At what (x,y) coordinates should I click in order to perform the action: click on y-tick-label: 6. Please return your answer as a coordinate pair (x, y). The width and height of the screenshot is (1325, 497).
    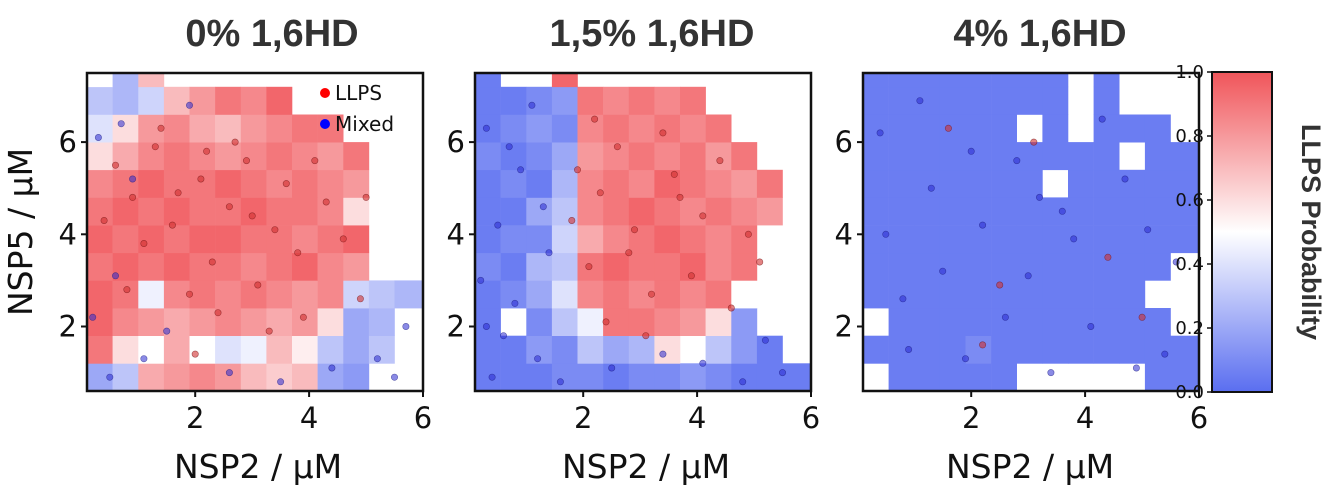
    Looking at the image, I should click on (844, 142).